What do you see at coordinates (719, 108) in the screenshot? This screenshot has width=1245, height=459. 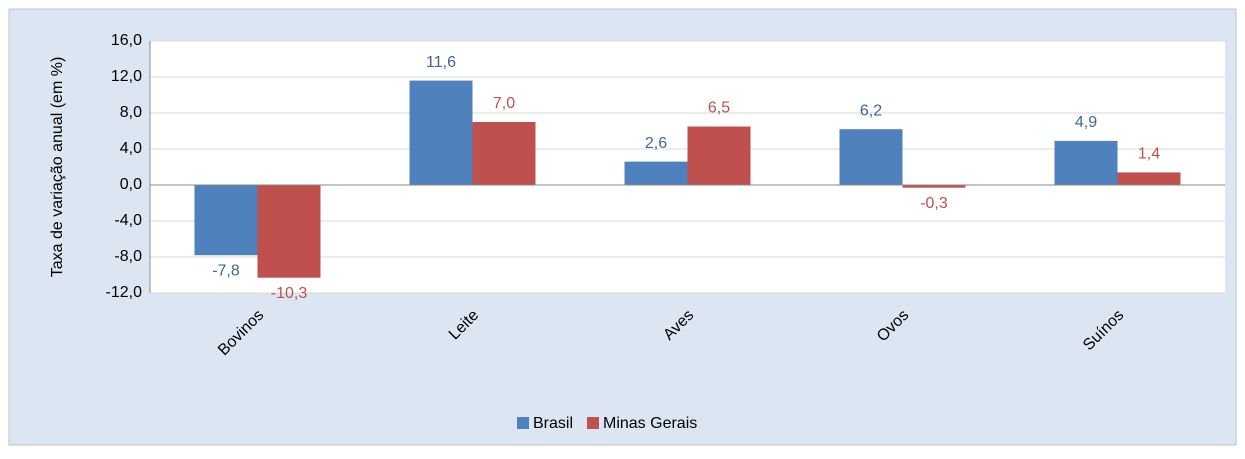 I see `data-label: 6,5` at bounding box center [719, 108].